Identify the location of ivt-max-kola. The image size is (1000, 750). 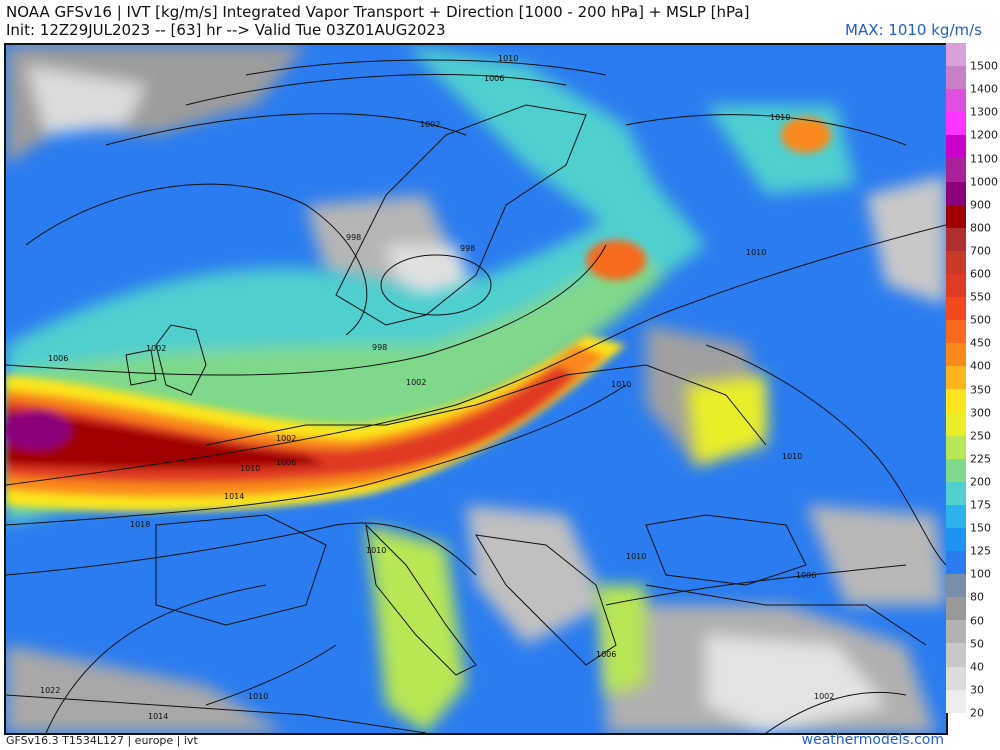
(806, 135).